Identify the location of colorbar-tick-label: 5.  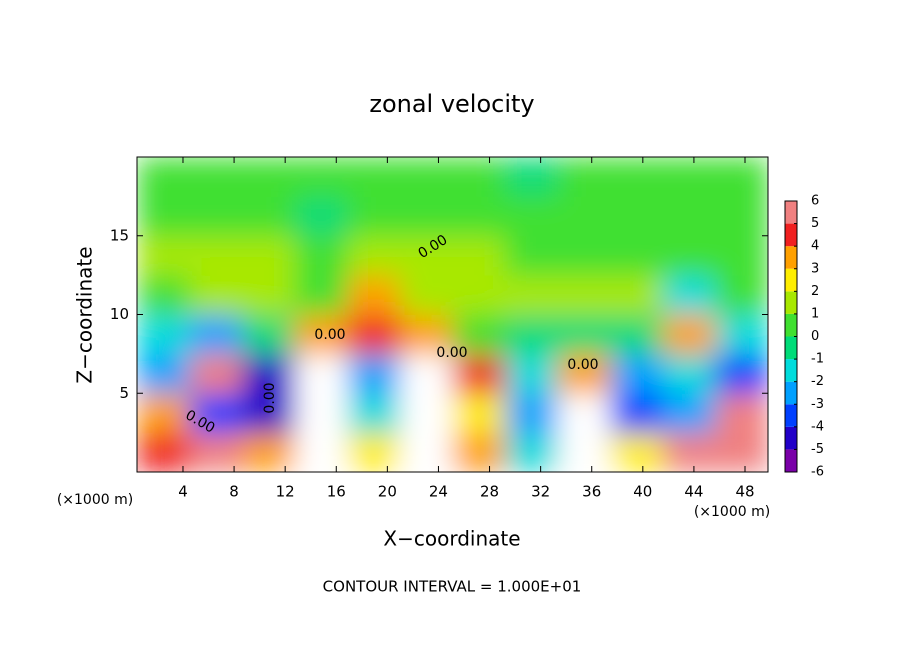
(815, 223).